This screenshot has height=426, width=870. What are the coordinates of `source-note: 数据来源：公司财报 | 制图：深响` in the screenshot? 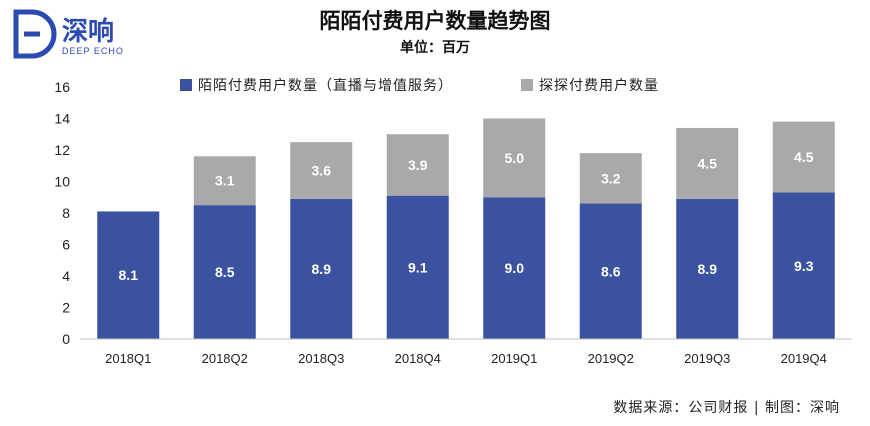 It's located at (726, 408).